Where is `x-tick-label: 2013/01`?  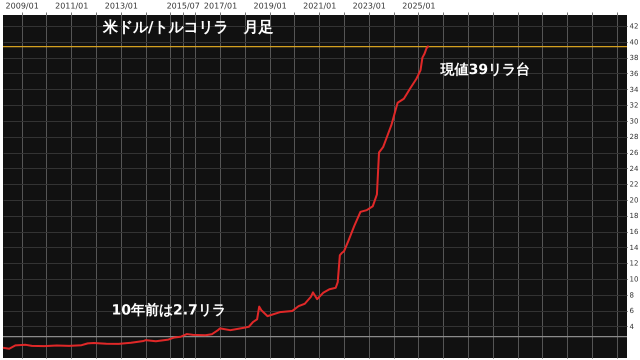
x-tick-label: 2013/01 is located at coordinates (121, 6).